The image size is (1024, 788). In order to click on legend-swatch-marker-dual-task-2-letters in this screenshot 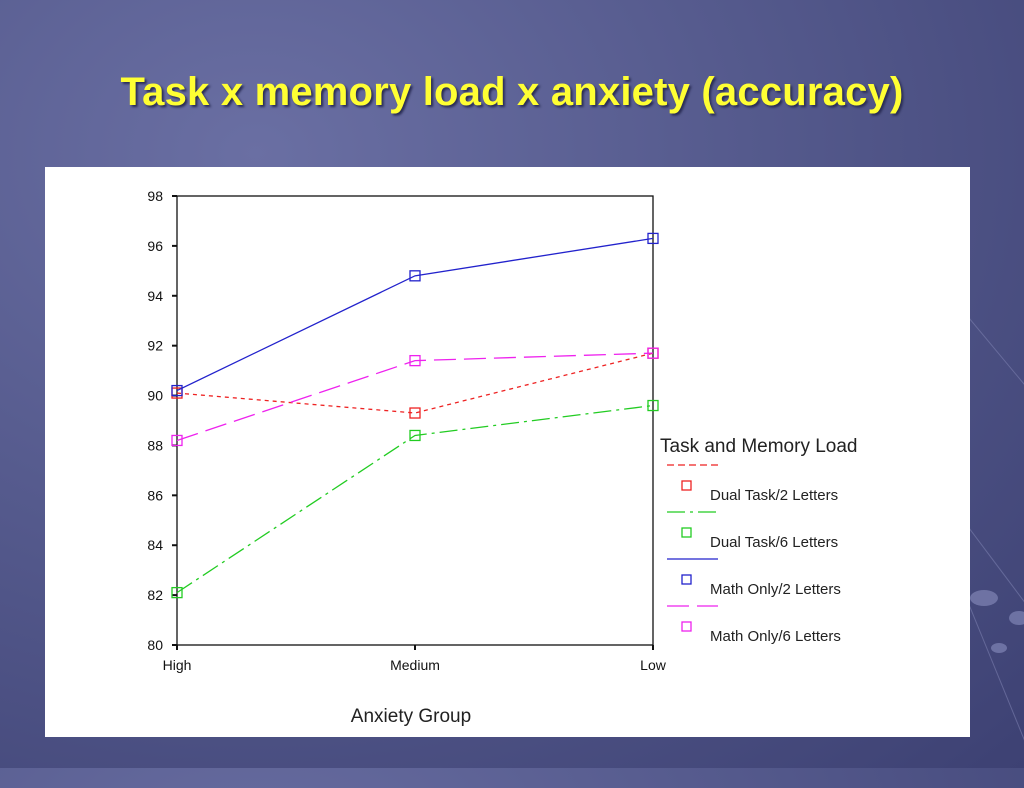, I will do `click(686, 485)`.